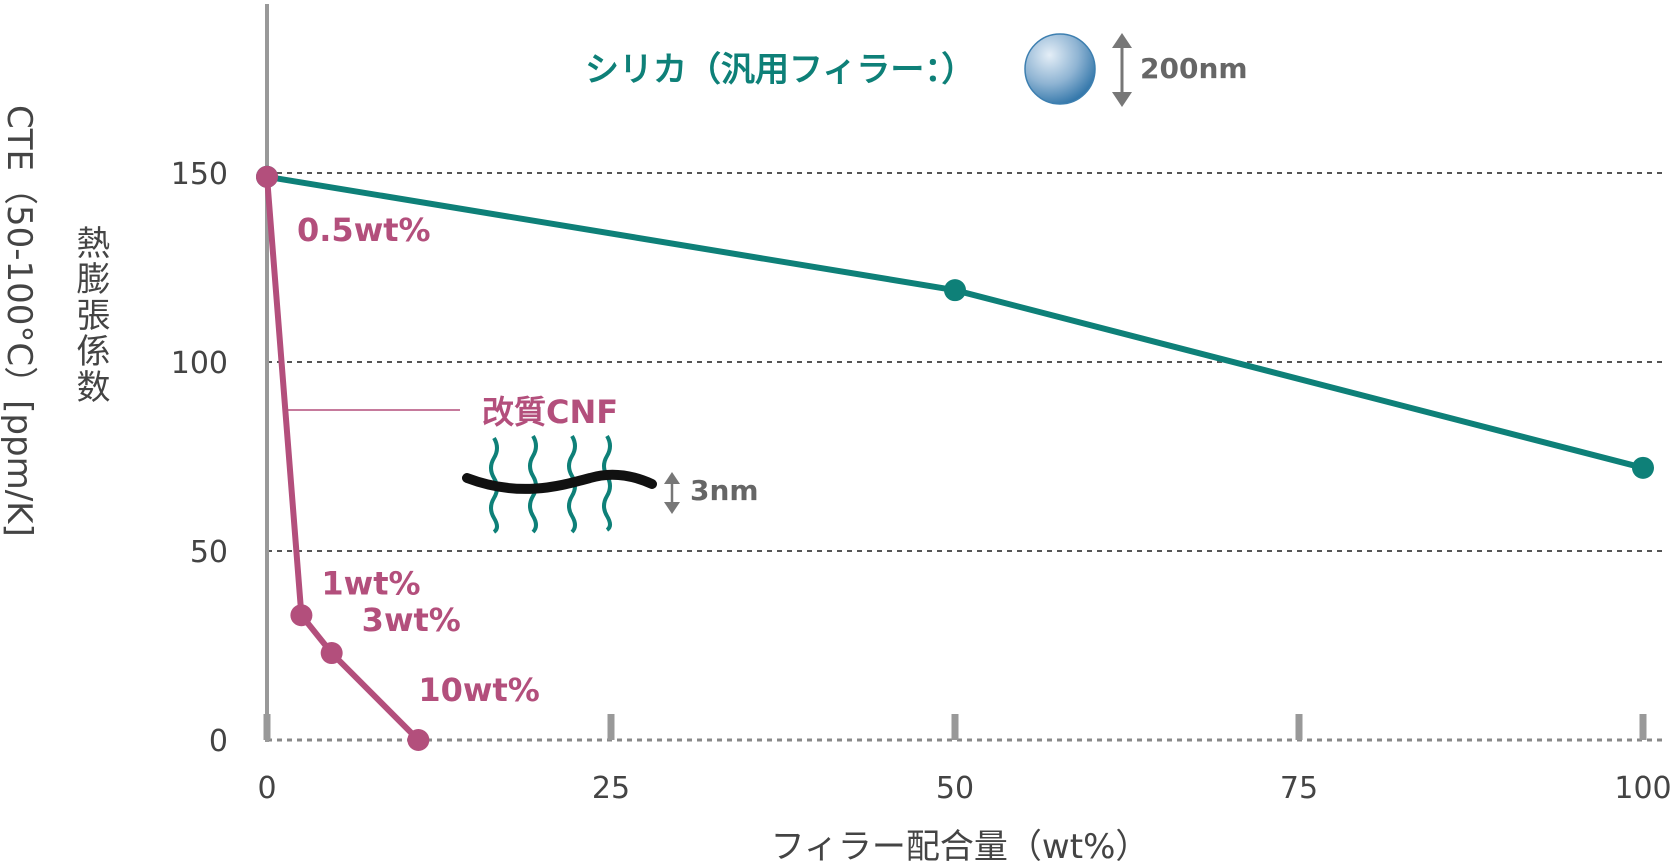 This screenshot has width=1680, height=868. What do you see at coordinates (411, 620) in the screenshot?
I see `data-label: 3wt%` at bounding box center [411, 620].